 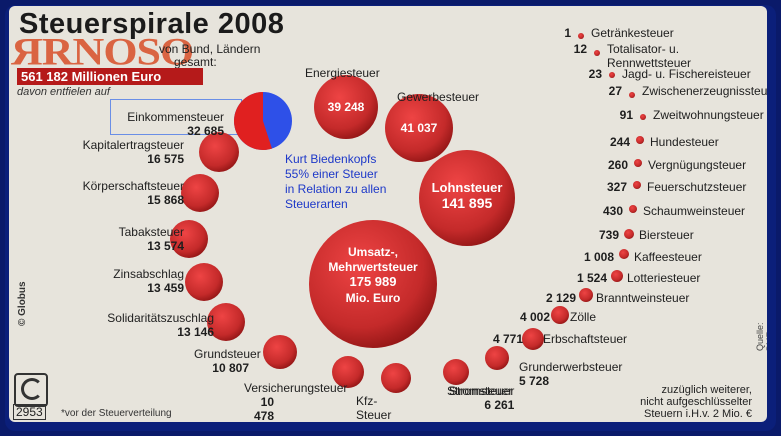 What do you see at coordinates (126, 152) in the screenshot?
I see `label-5: Kapitalertragsteuer 16 575` at bounding box center [126, 152].